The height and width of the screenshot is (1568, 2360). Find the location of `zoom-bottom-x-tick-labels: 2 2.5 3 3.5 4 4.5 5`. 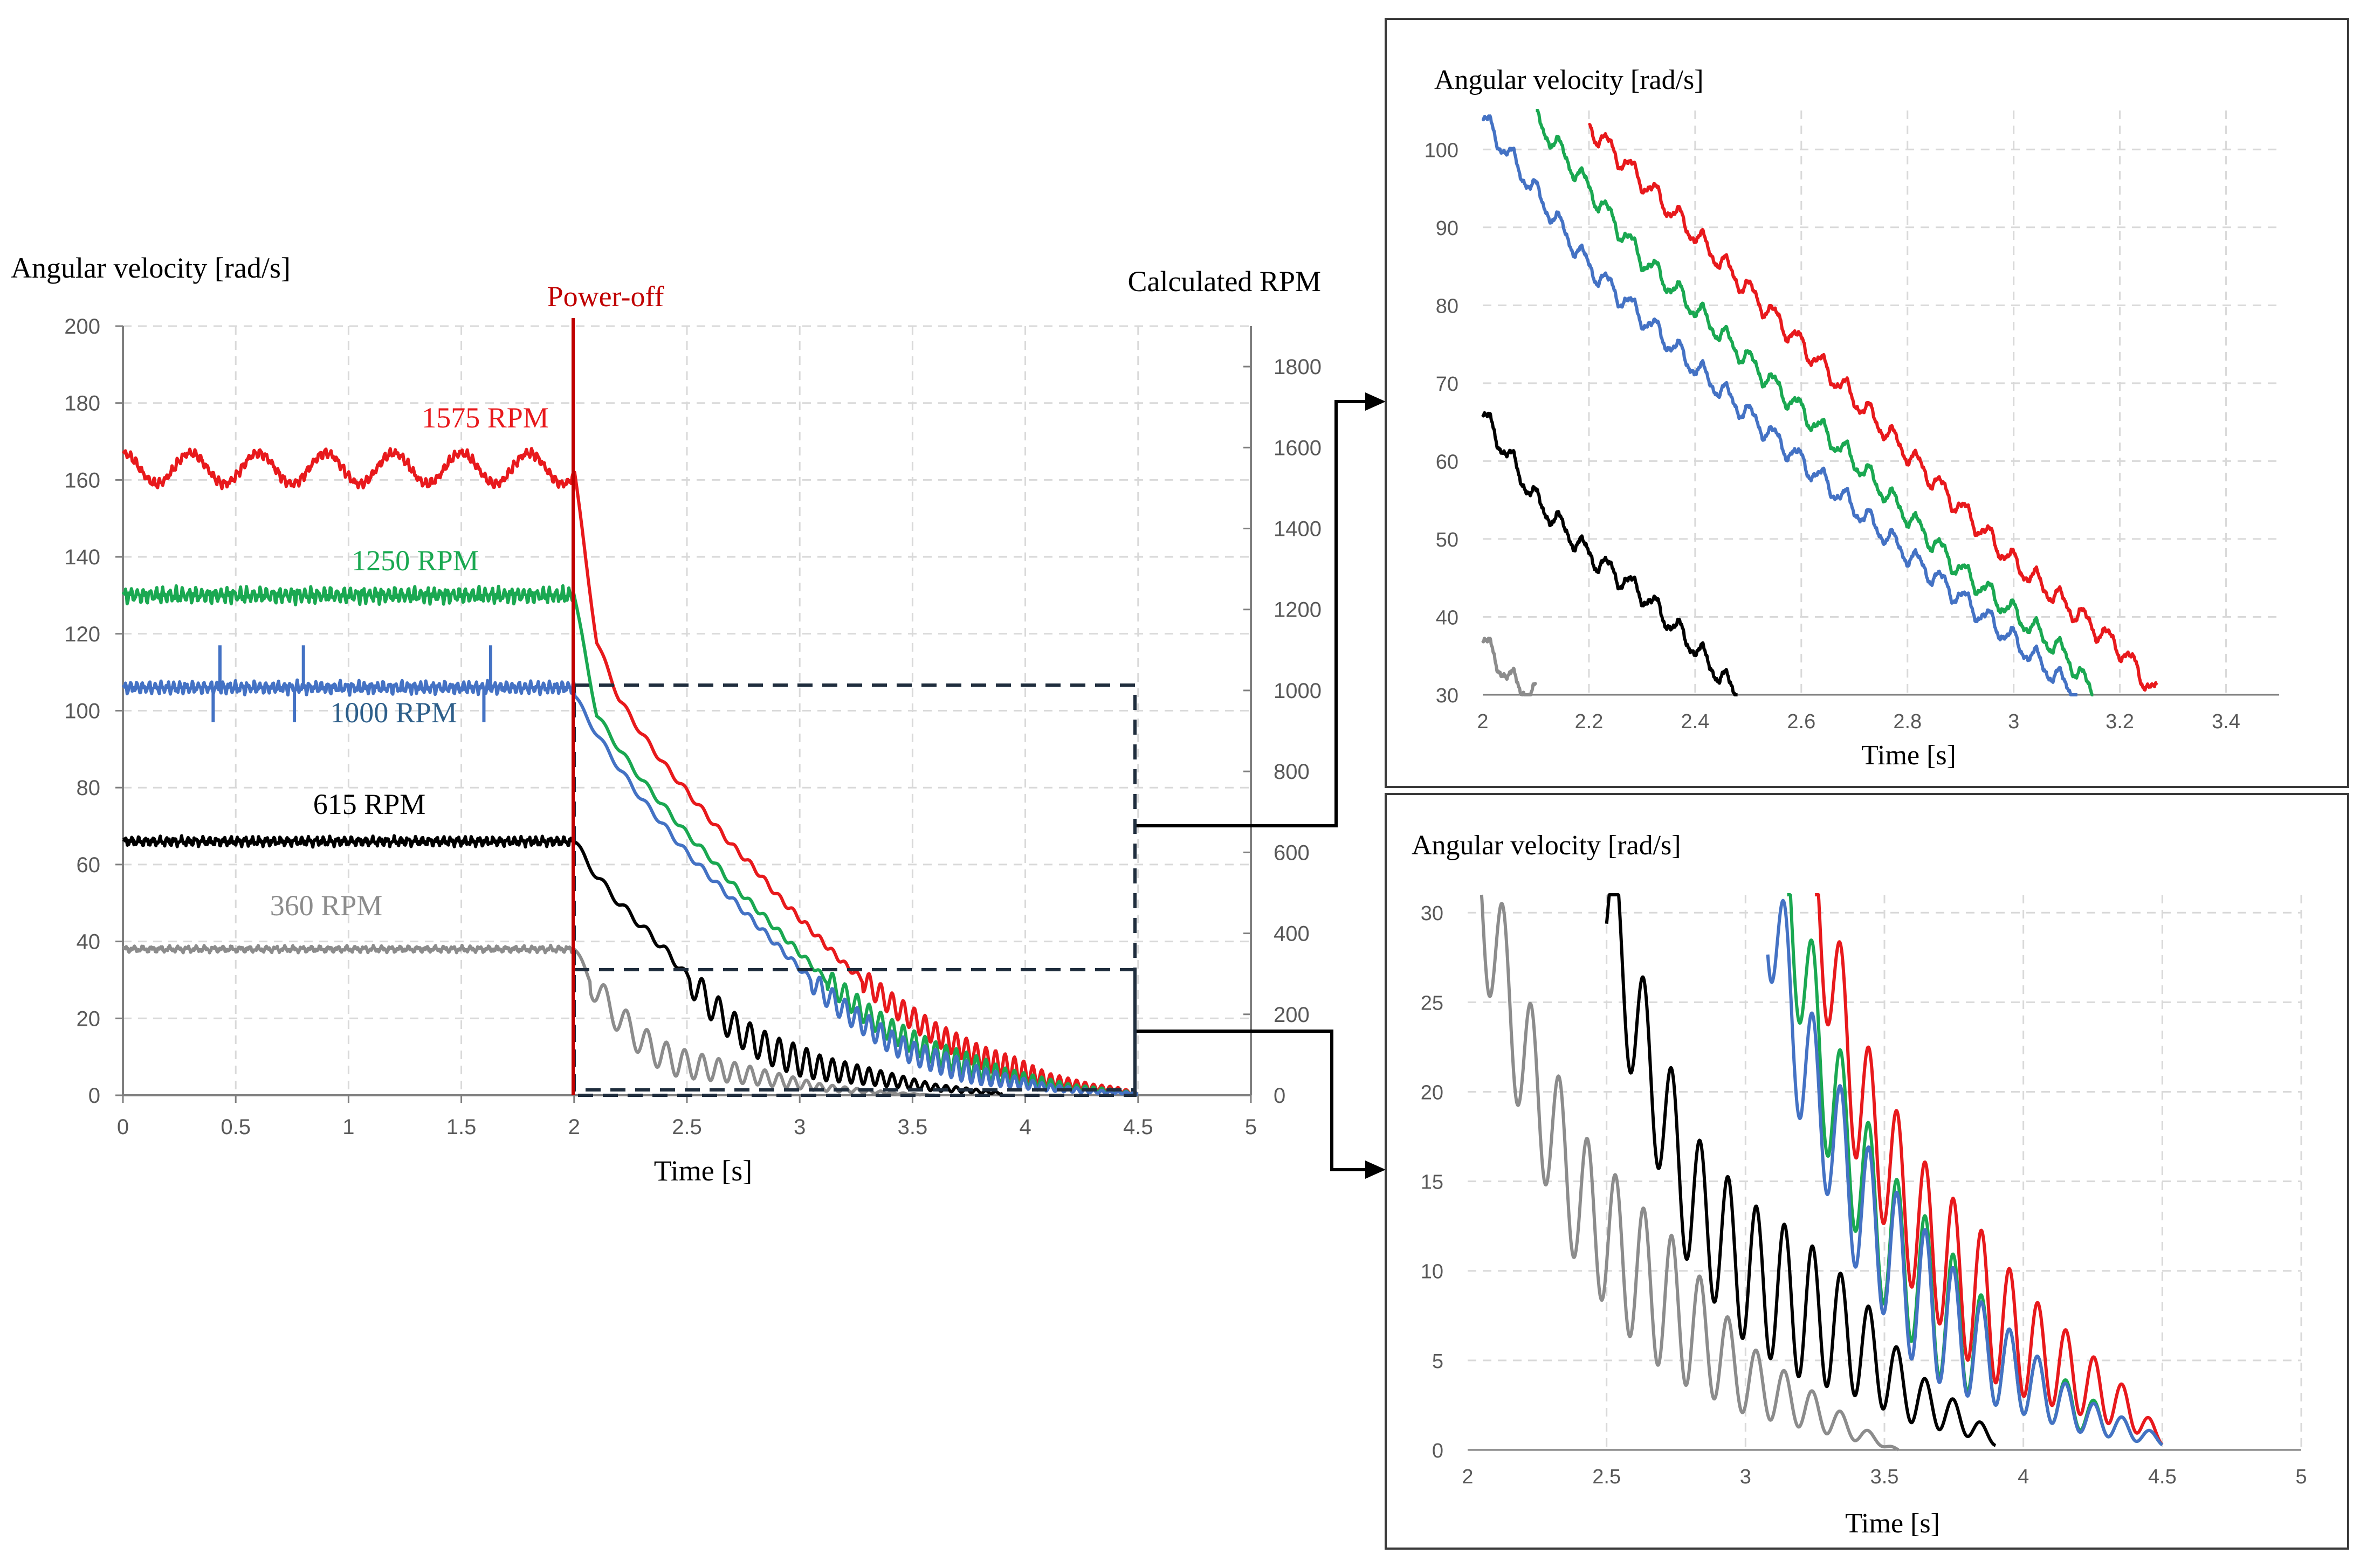

zoom-bottom-x-tick-labels: 2 2.5 3 3.5 4 4.5 5 is located at coordinates (1884, 1477).